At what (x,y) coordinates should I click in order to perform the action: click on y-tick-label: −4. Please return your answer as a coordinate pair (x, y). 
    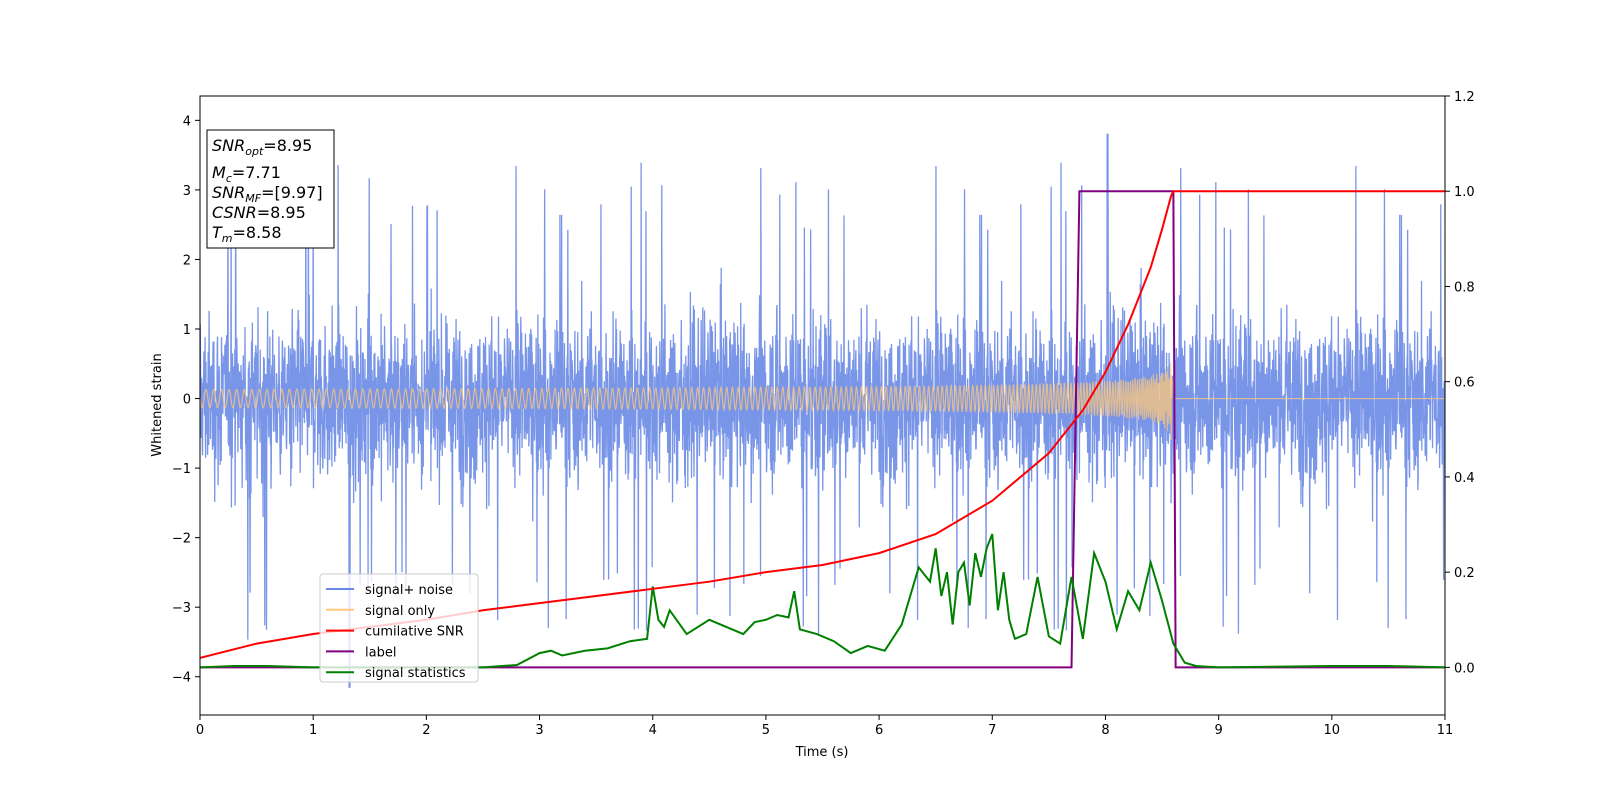
    Looking at the image, I should click on (181, 678).